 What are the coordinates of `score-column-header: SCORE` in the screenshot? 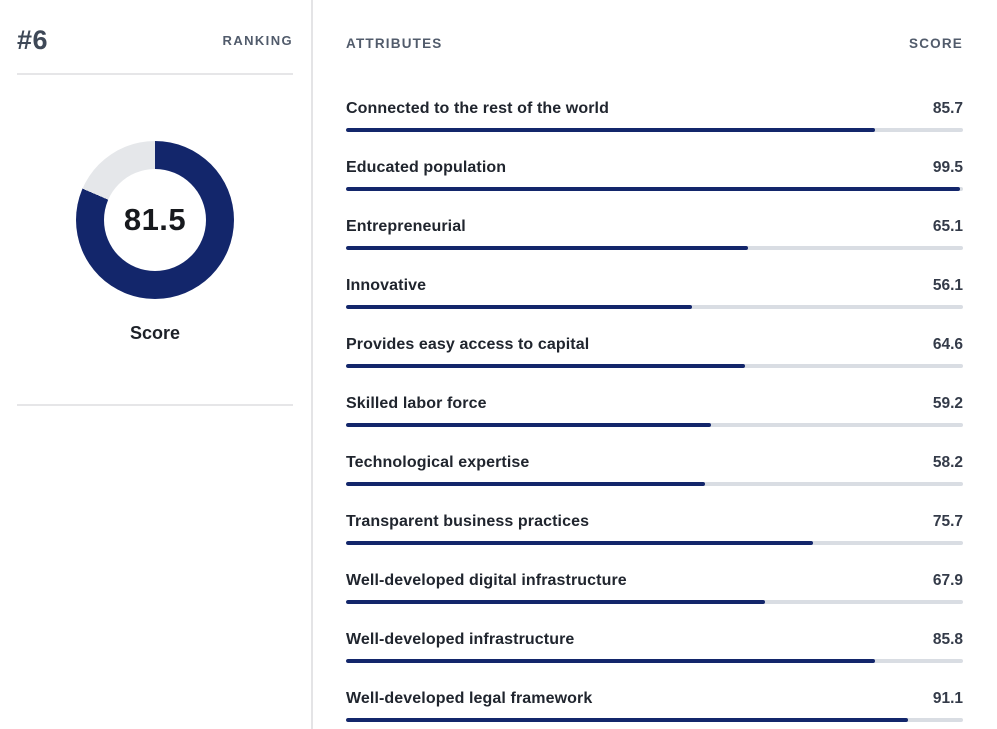 It's located at (935, 43).